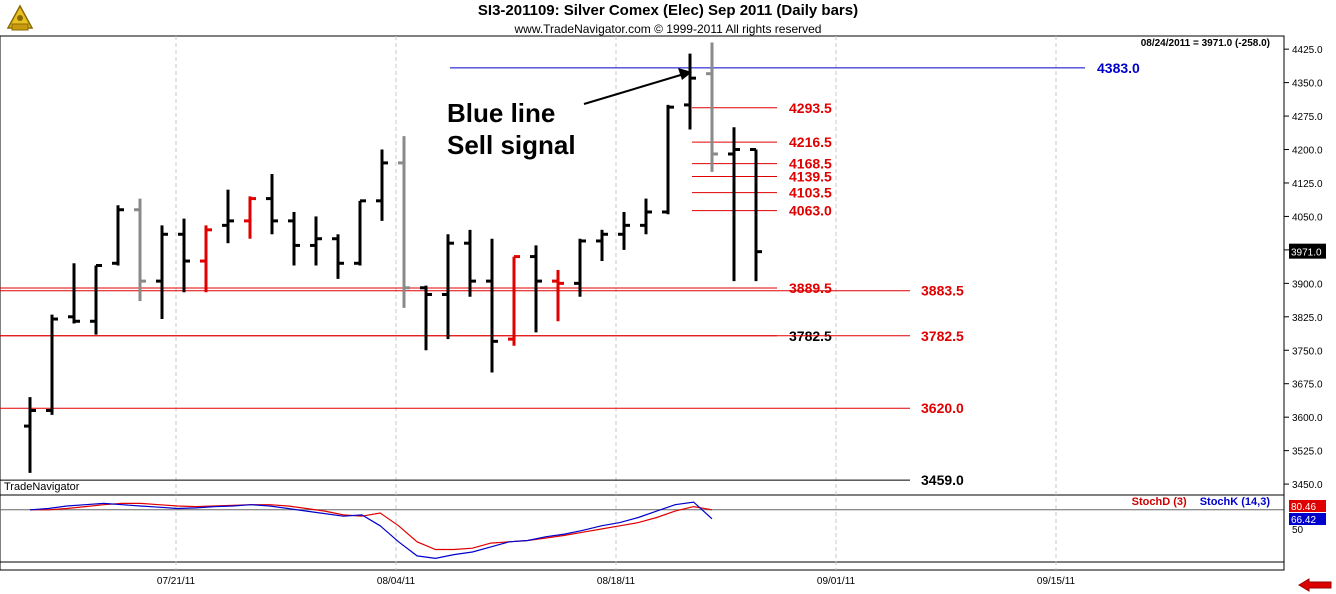 Image resolution: width=1336 pixels, height=594 pixels. What do you see at coordinates (569, 114) in the screenshot?
I see `annotation: Blue line Sell signal` at bounding box center [569, 114].